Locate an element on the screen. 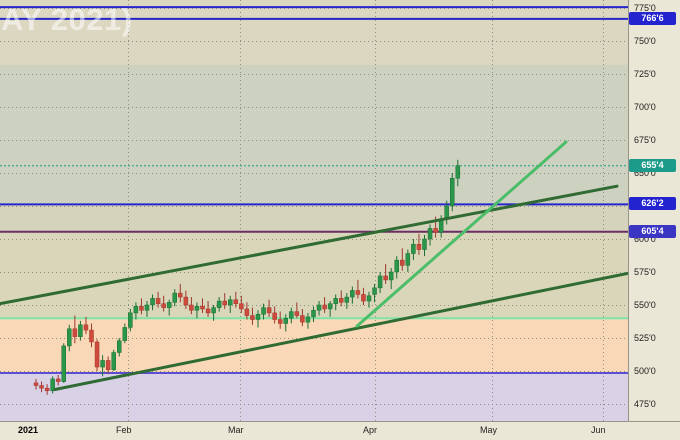 This screenshot has width=680, height=440. x-axis-month-label: Mar is located at coordinates (236, 430).